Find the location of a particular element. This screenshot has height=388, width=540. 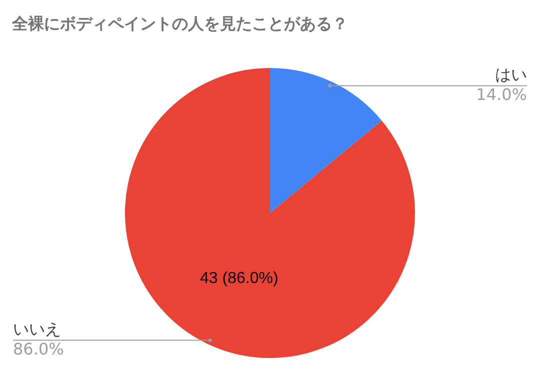

text: 14.0% is located at coordinates (501, 94).